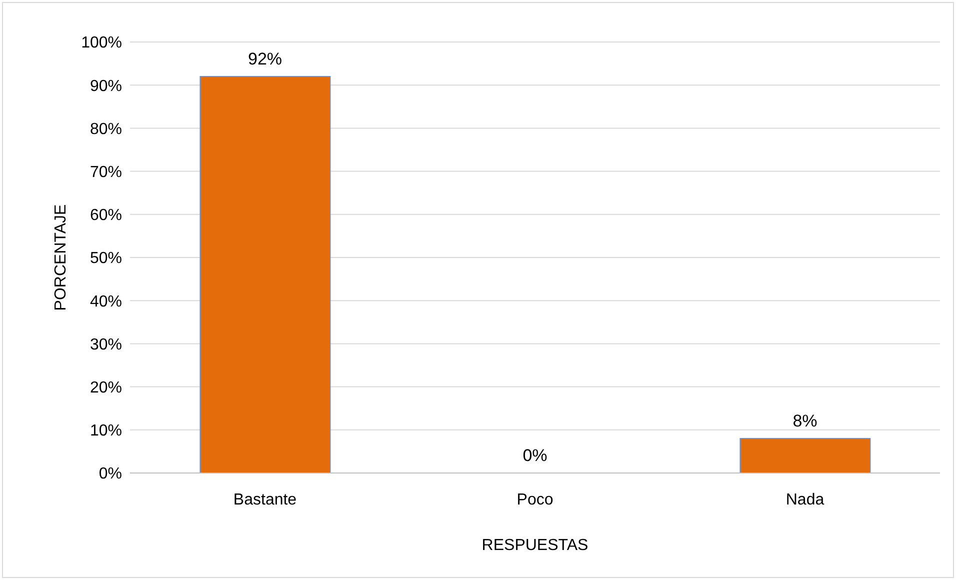  What do you see at coordinates (106, 86) in the screenshot?
I see `y-tick-label: 90%` at bounding box center [106, 86].